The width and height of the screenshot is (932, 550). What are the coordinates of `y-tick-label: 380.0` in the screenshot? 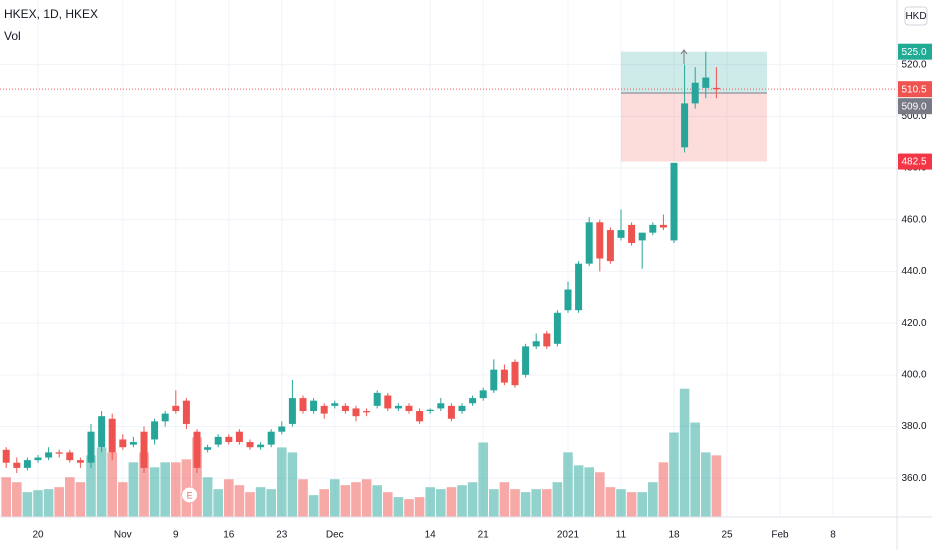 It's located at (913, 426).